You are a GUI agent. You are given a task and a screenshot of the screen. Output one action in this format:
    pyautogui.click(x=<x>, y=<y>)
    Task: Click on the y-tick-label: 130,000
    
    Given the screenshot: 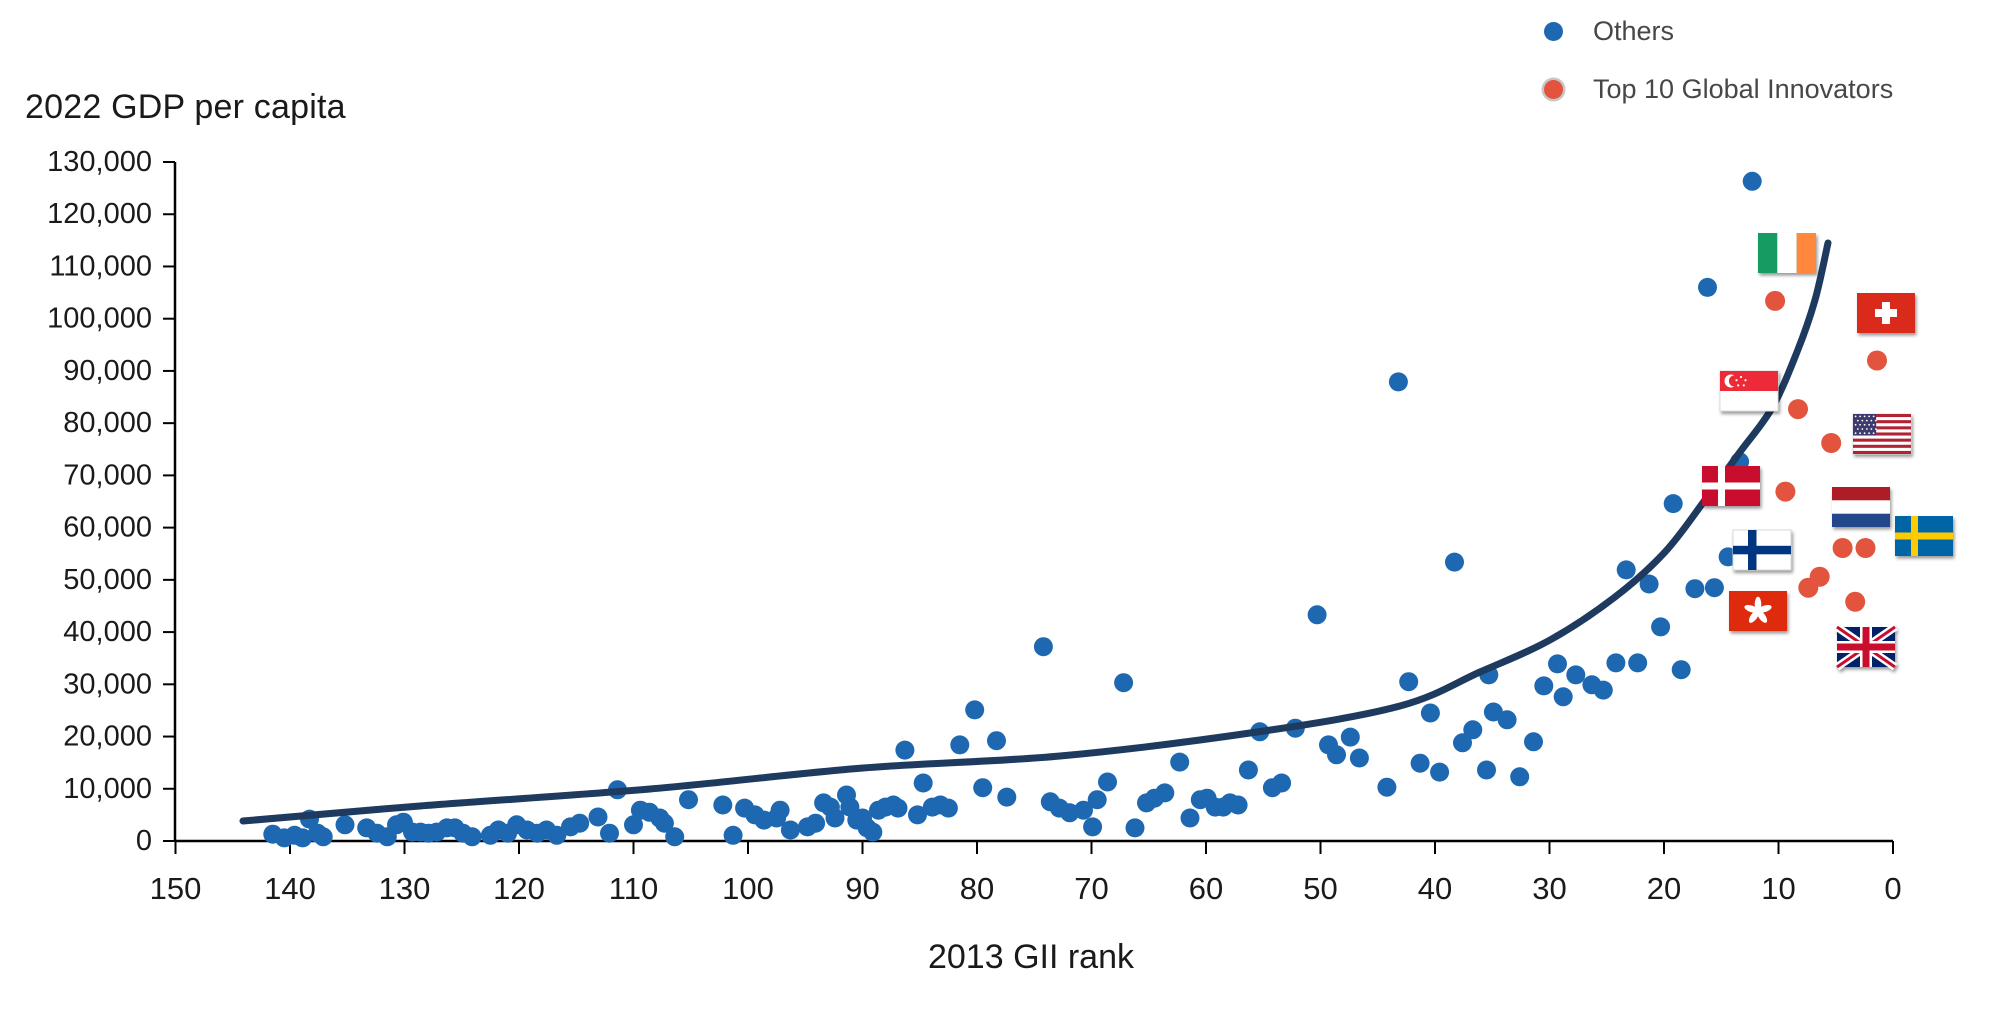 What is the action you would take?
    pyautogui.click(x=99, y=162)
    